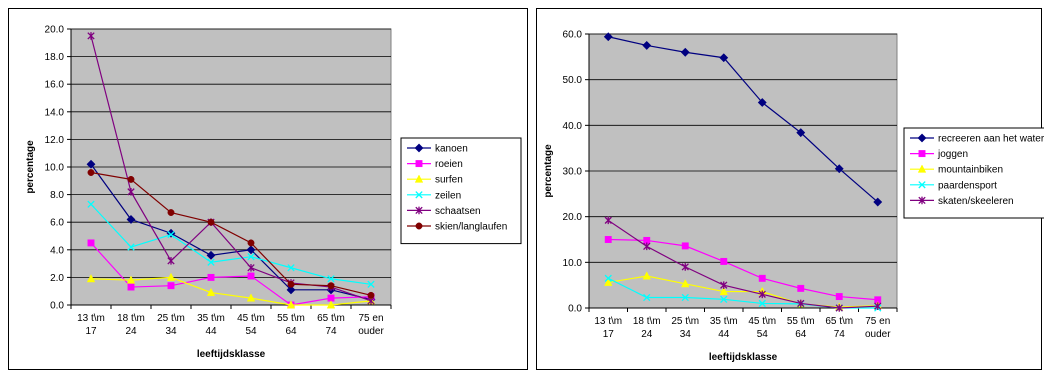  Describe the element at coordinates (967, 185) in the screenshot. I see `right-legend-label: paardensport` at that location.